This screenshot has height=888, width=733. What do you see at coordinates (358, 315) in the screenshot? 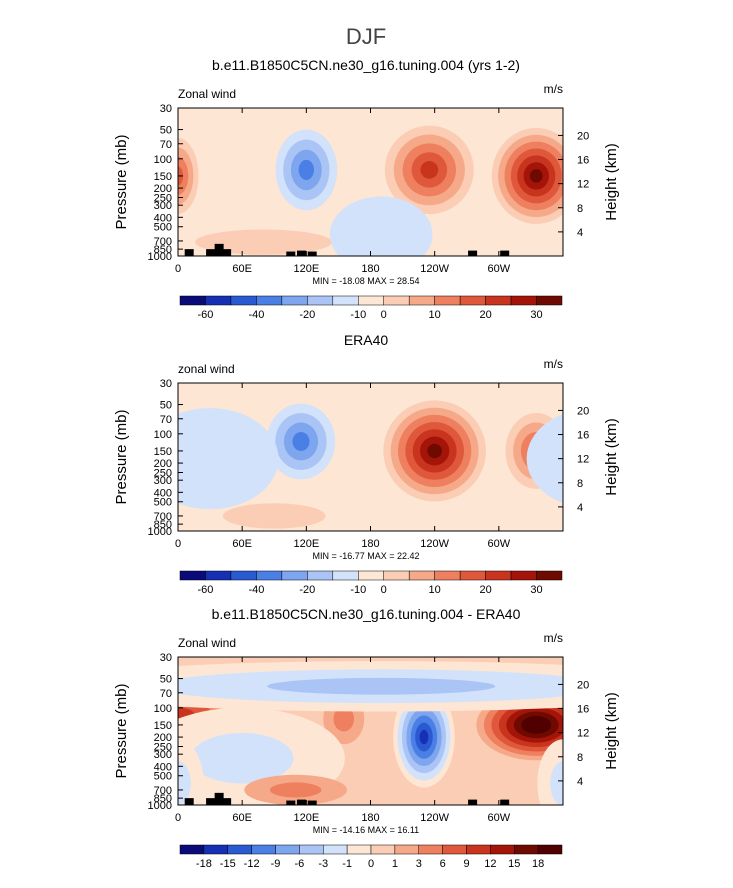
I see `colorbar-label: -10` at bounding box center [358, 315].